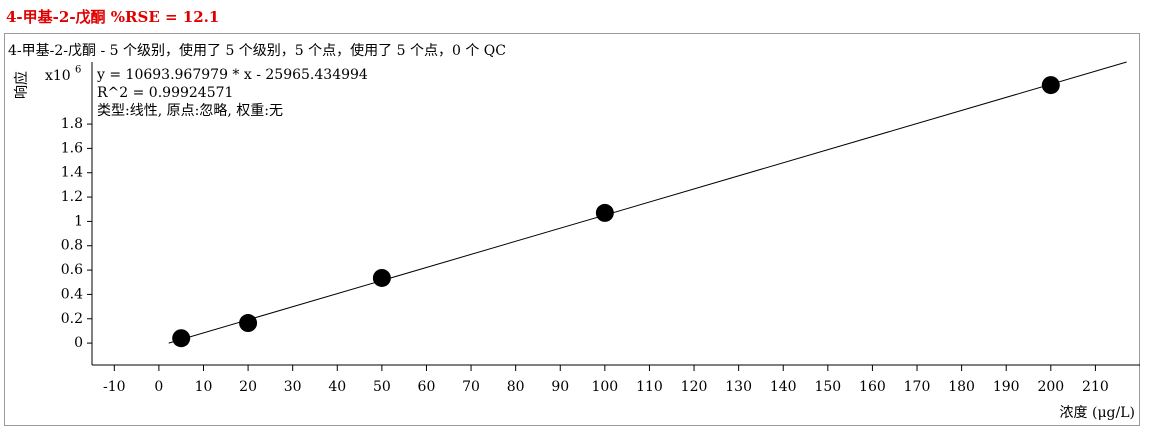 Image resolution: width=1149 pixels, height=440 pixels. Describe the element at coordinates (72, 246) in the screenshot. I see `y-tick-label: 0.8` at that location.